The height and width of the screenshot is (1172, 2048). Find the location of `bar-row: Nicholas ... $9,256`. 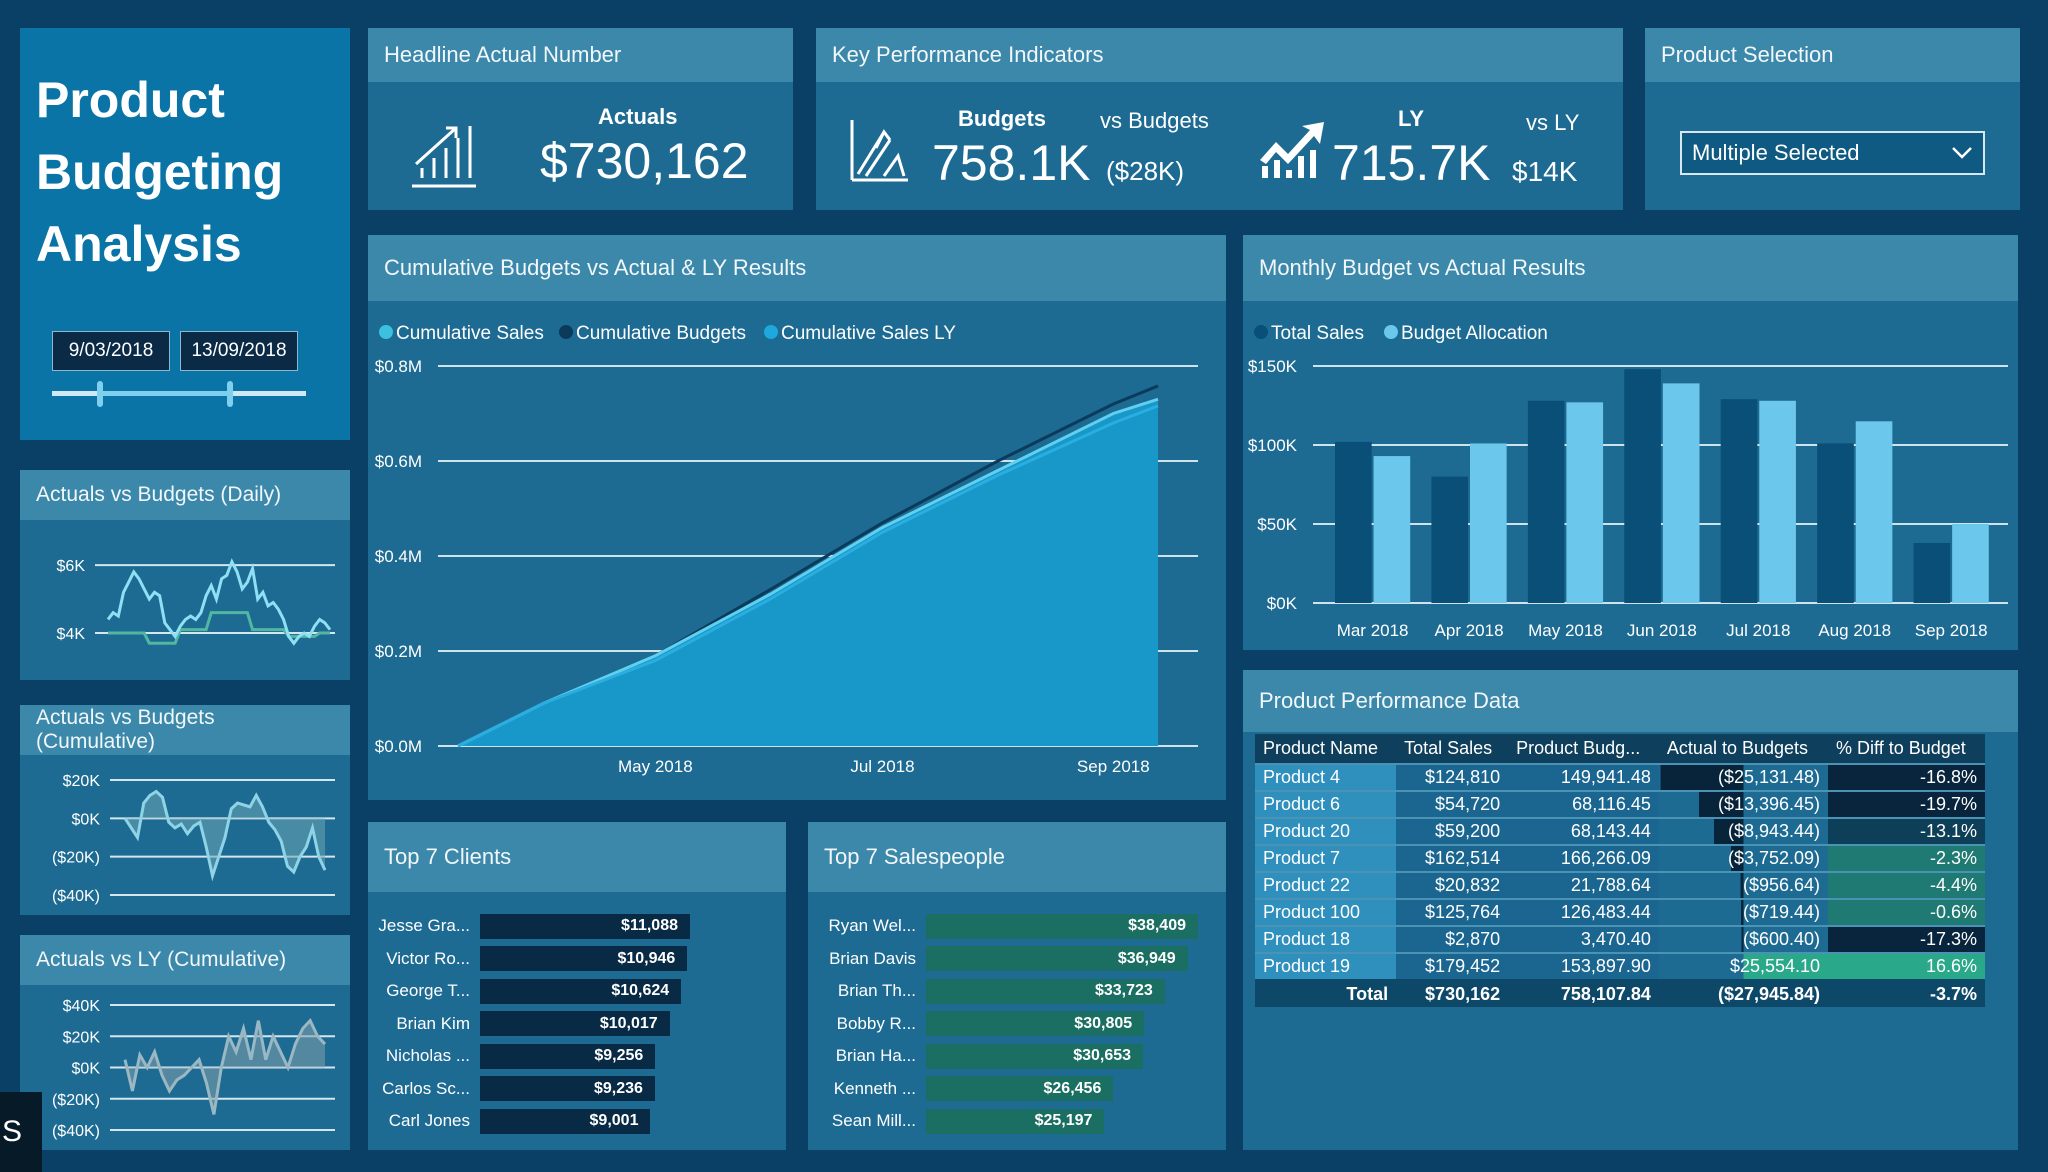

bar-row: Nicholas ... $9,256 is located at coordinates (529, 1056).